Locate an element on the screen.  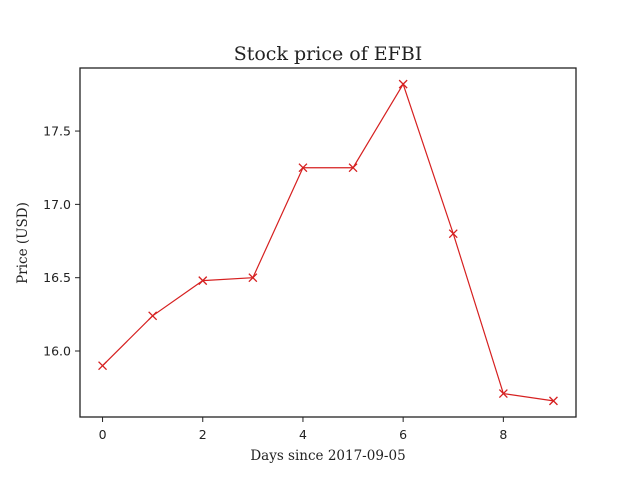
x-axis-label: Days since 2017-09-05 is located at coordinates (327, 456).